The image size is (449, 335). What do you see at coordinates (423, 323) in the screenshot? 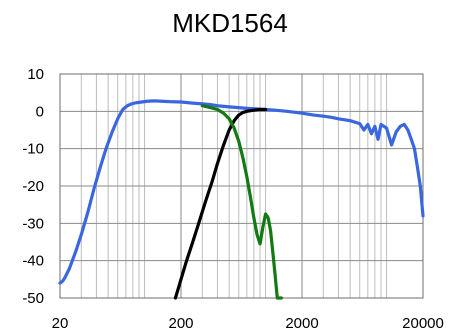
I see `x-tick-label: 20000` at bounding box center [423, 323].